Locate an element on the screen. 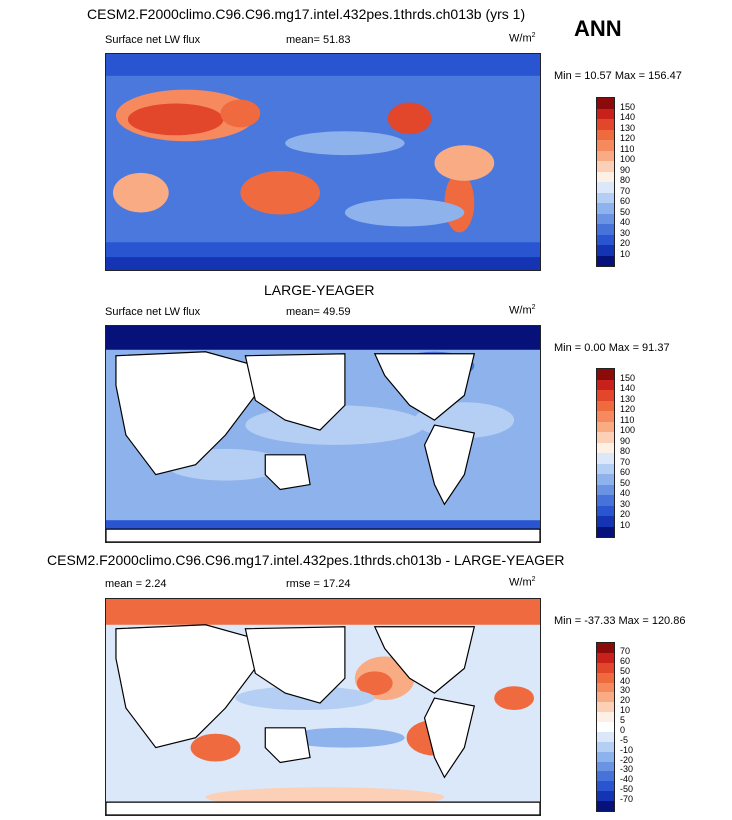 The height and width of the screenshot is (820, 732). panel3-mean-label: mean = 2.24 is located at coordinates (136, 584).